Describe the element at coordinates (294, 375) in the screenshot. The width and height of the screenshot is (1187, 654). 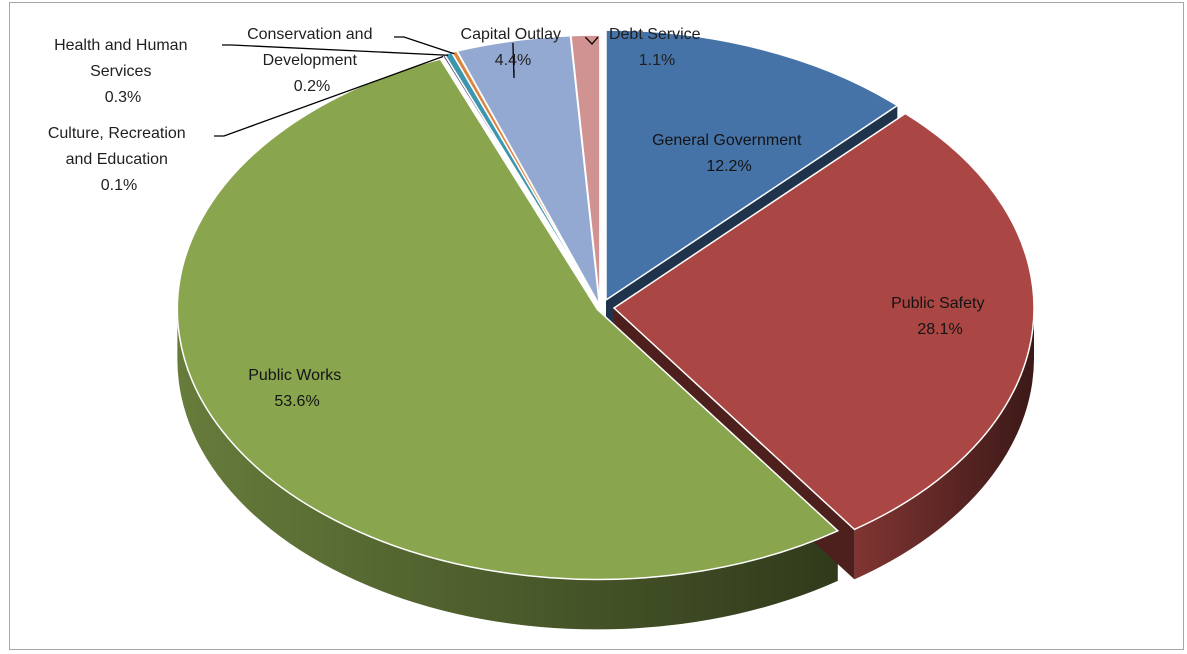
I see `label-public-works-name: Public Works` at that location.